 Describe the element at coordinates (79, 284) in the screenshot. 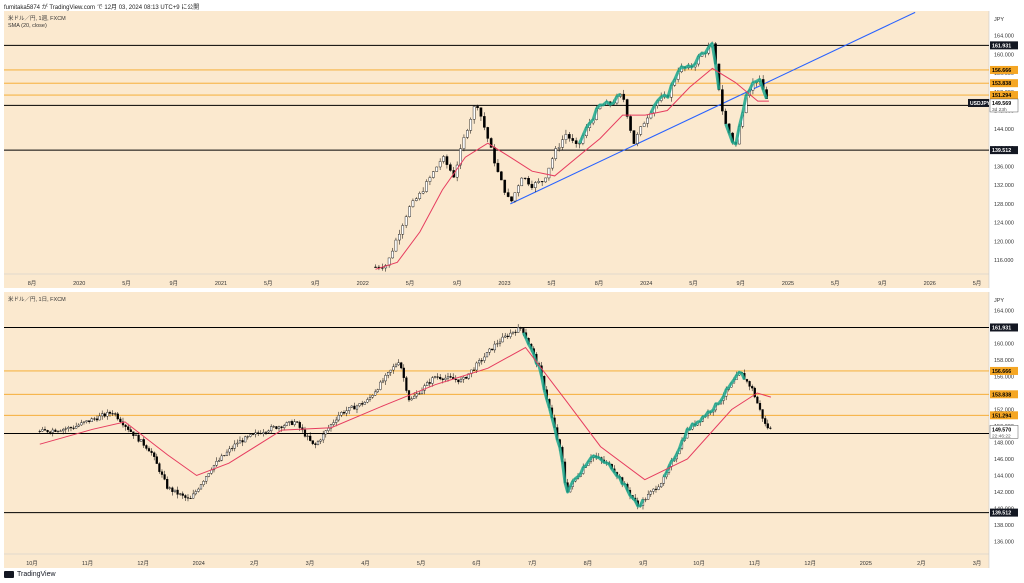

I see `x-tick-label: 2020` at that location.